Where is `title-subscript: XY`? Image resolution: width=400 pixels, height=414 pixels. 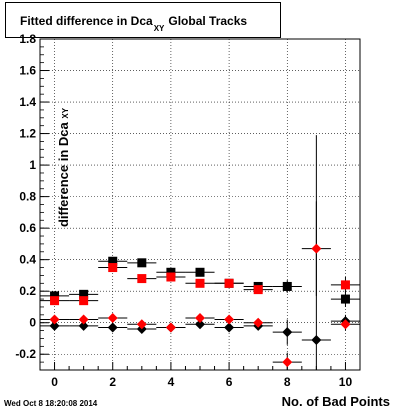
title-subscript: XY is located at coordinates (159, 28).